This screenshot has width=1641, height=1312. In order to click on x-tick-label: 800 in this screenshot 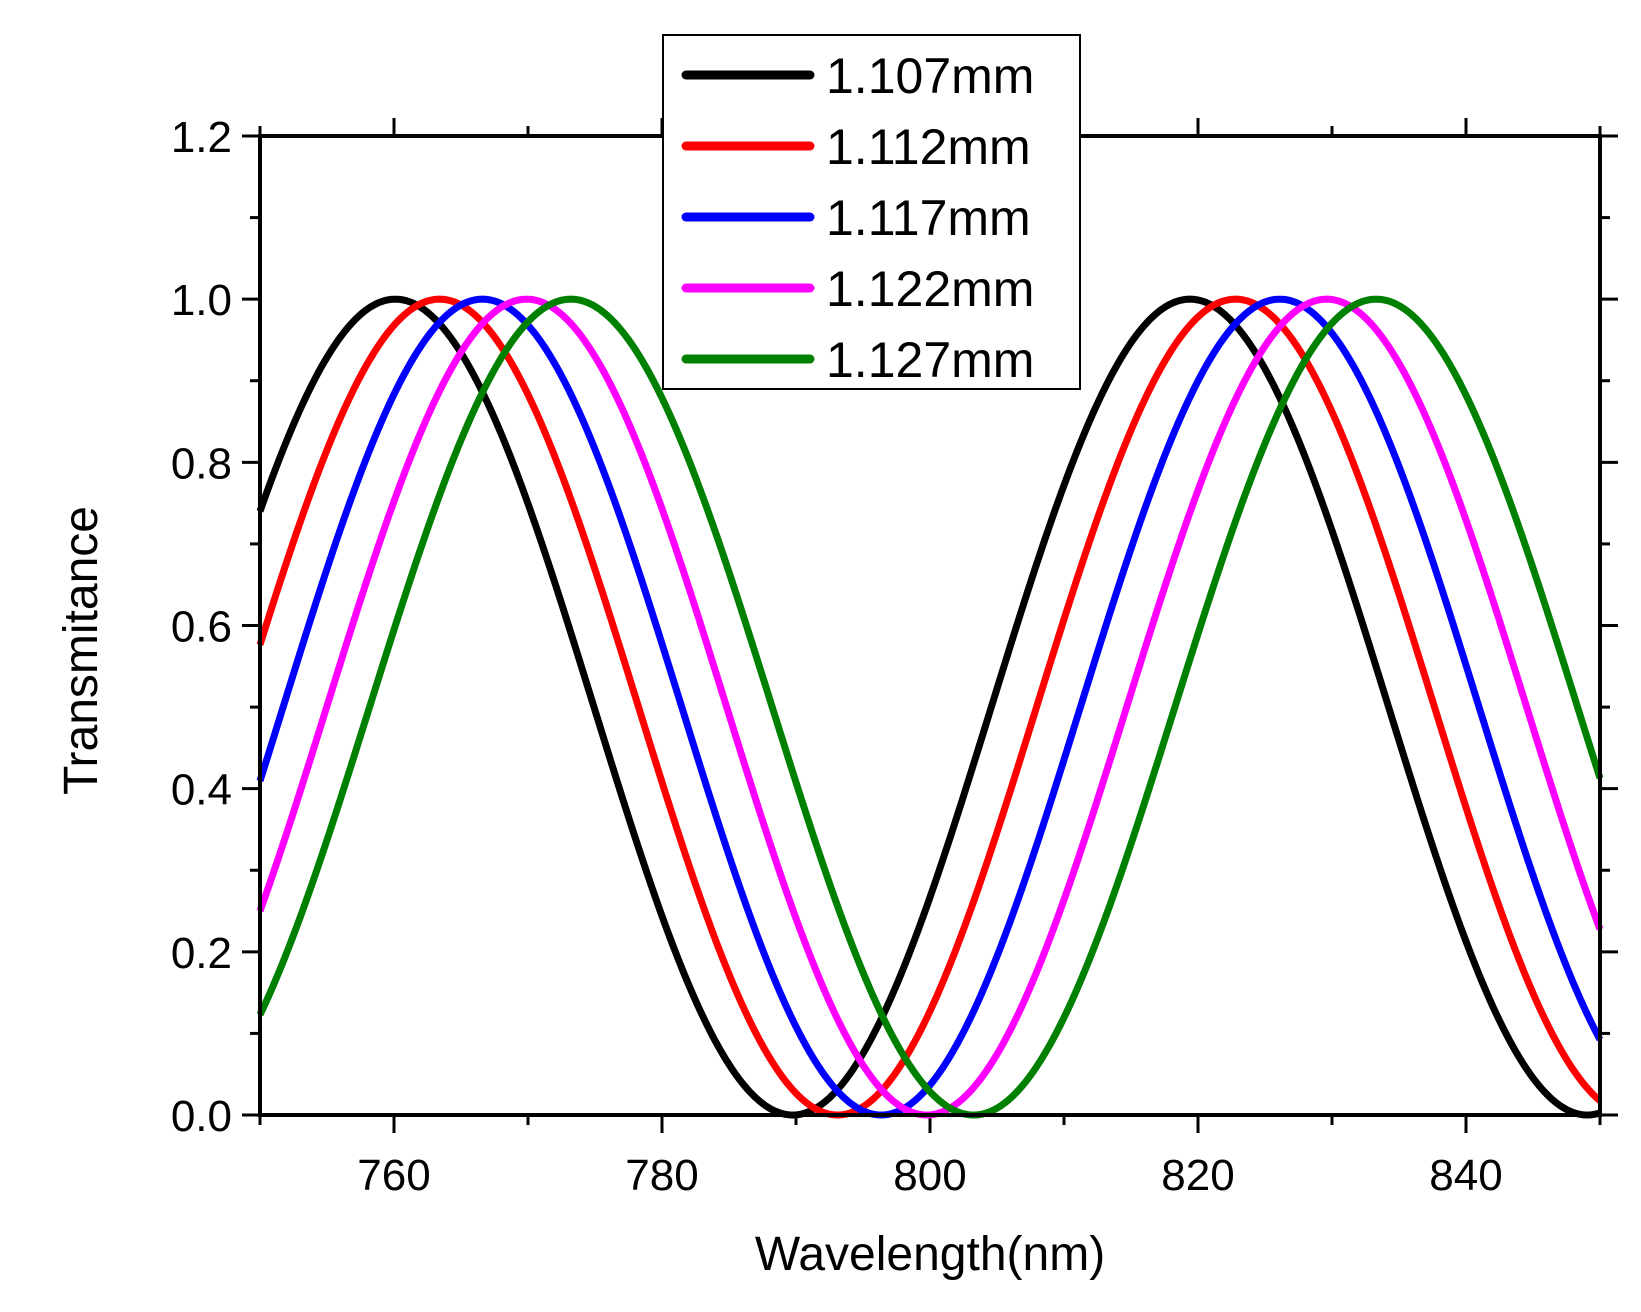, I will do `click(929, 1175)`.